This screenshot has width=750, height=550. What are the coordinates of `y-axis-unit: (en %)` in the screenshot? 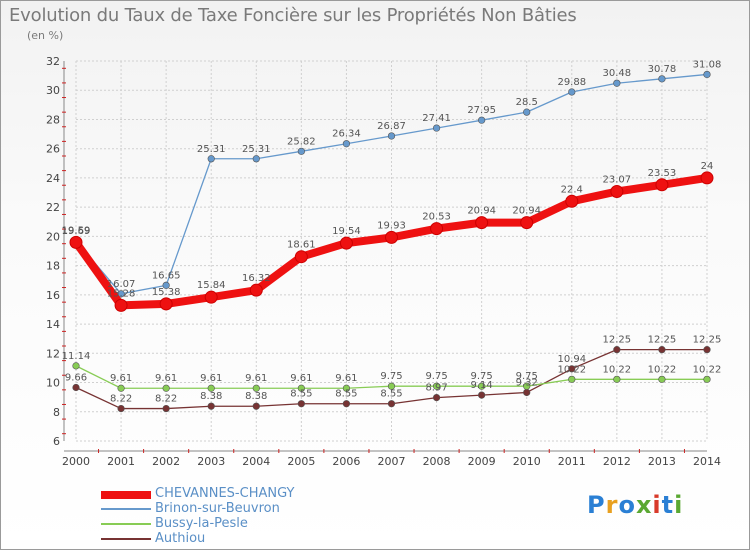 It's located at (45, 35).